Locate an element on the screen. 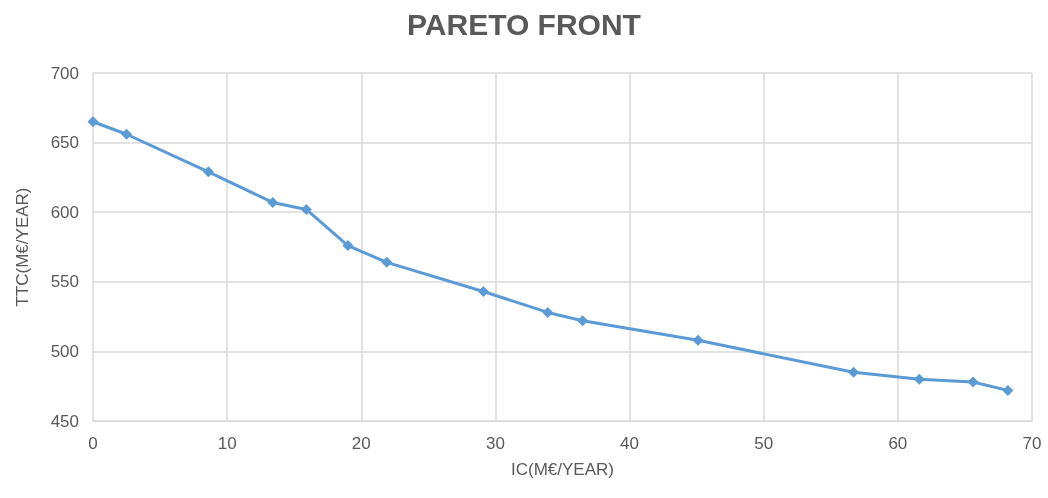 The width and height of the screenshot is (1048, 498). x-tick-label: 40 is located at coordinates (630, 443).